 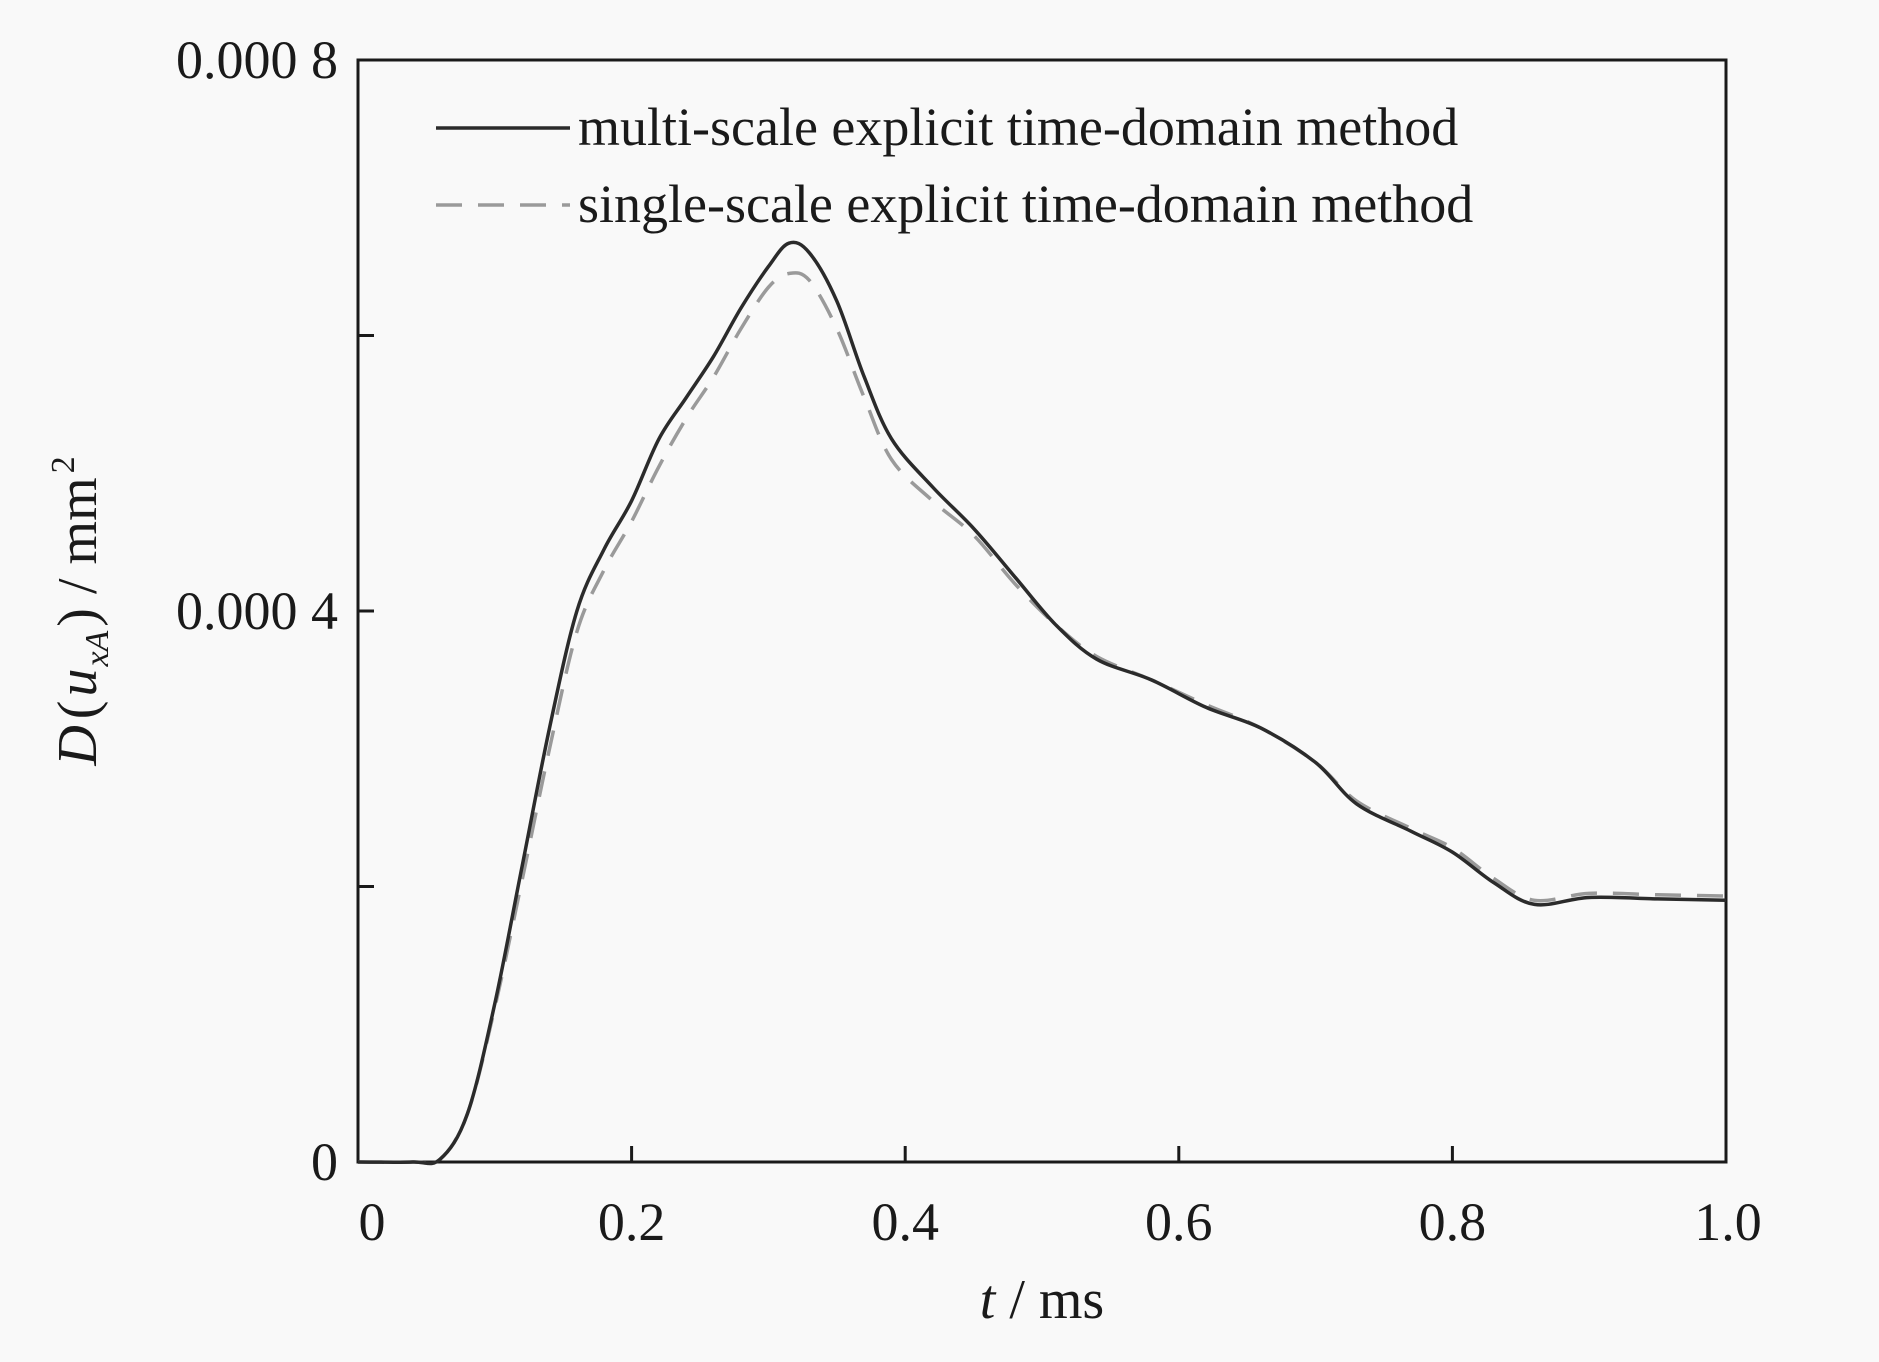 What do you see at coordinates (78, 542) in the screenshot?
I see `y-axis-unit: / mm` at bounding box center [78, 542].